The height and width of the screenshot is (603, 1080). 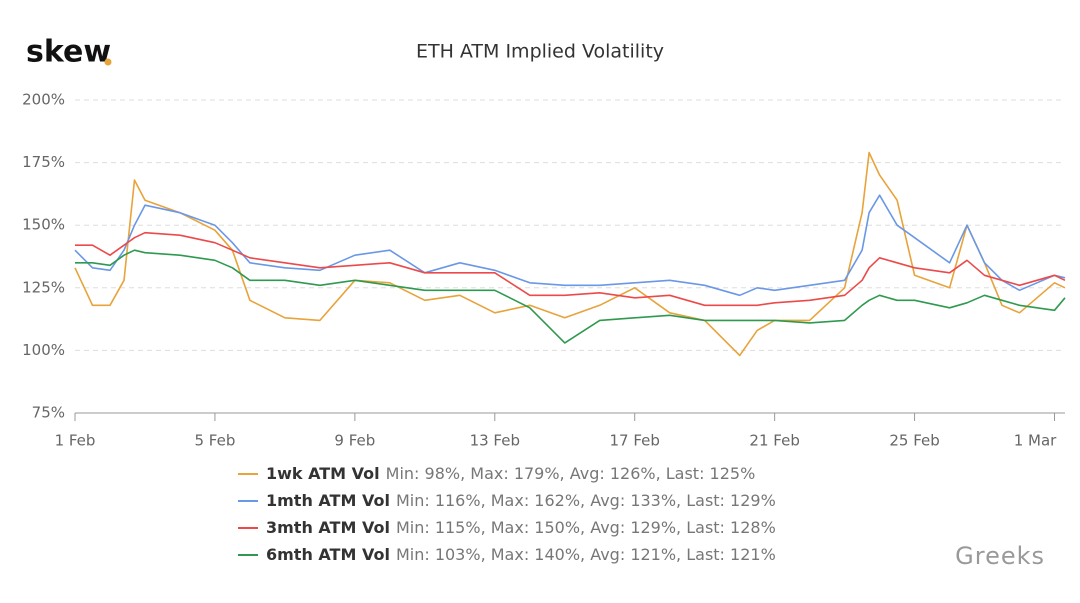 I want to click on x-tick-label: 13 Feb, so click(x=495, y=441).